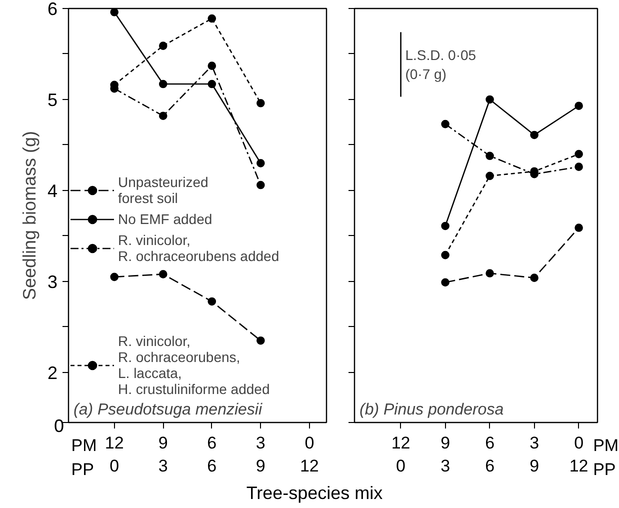 Image resolution: width=619 pixels, height=508 pixels. What do you see at coordinates (314, 493) in the screenshot?
I see `x-axis-title: Tree-species mix` at bounding box center [314, 493].